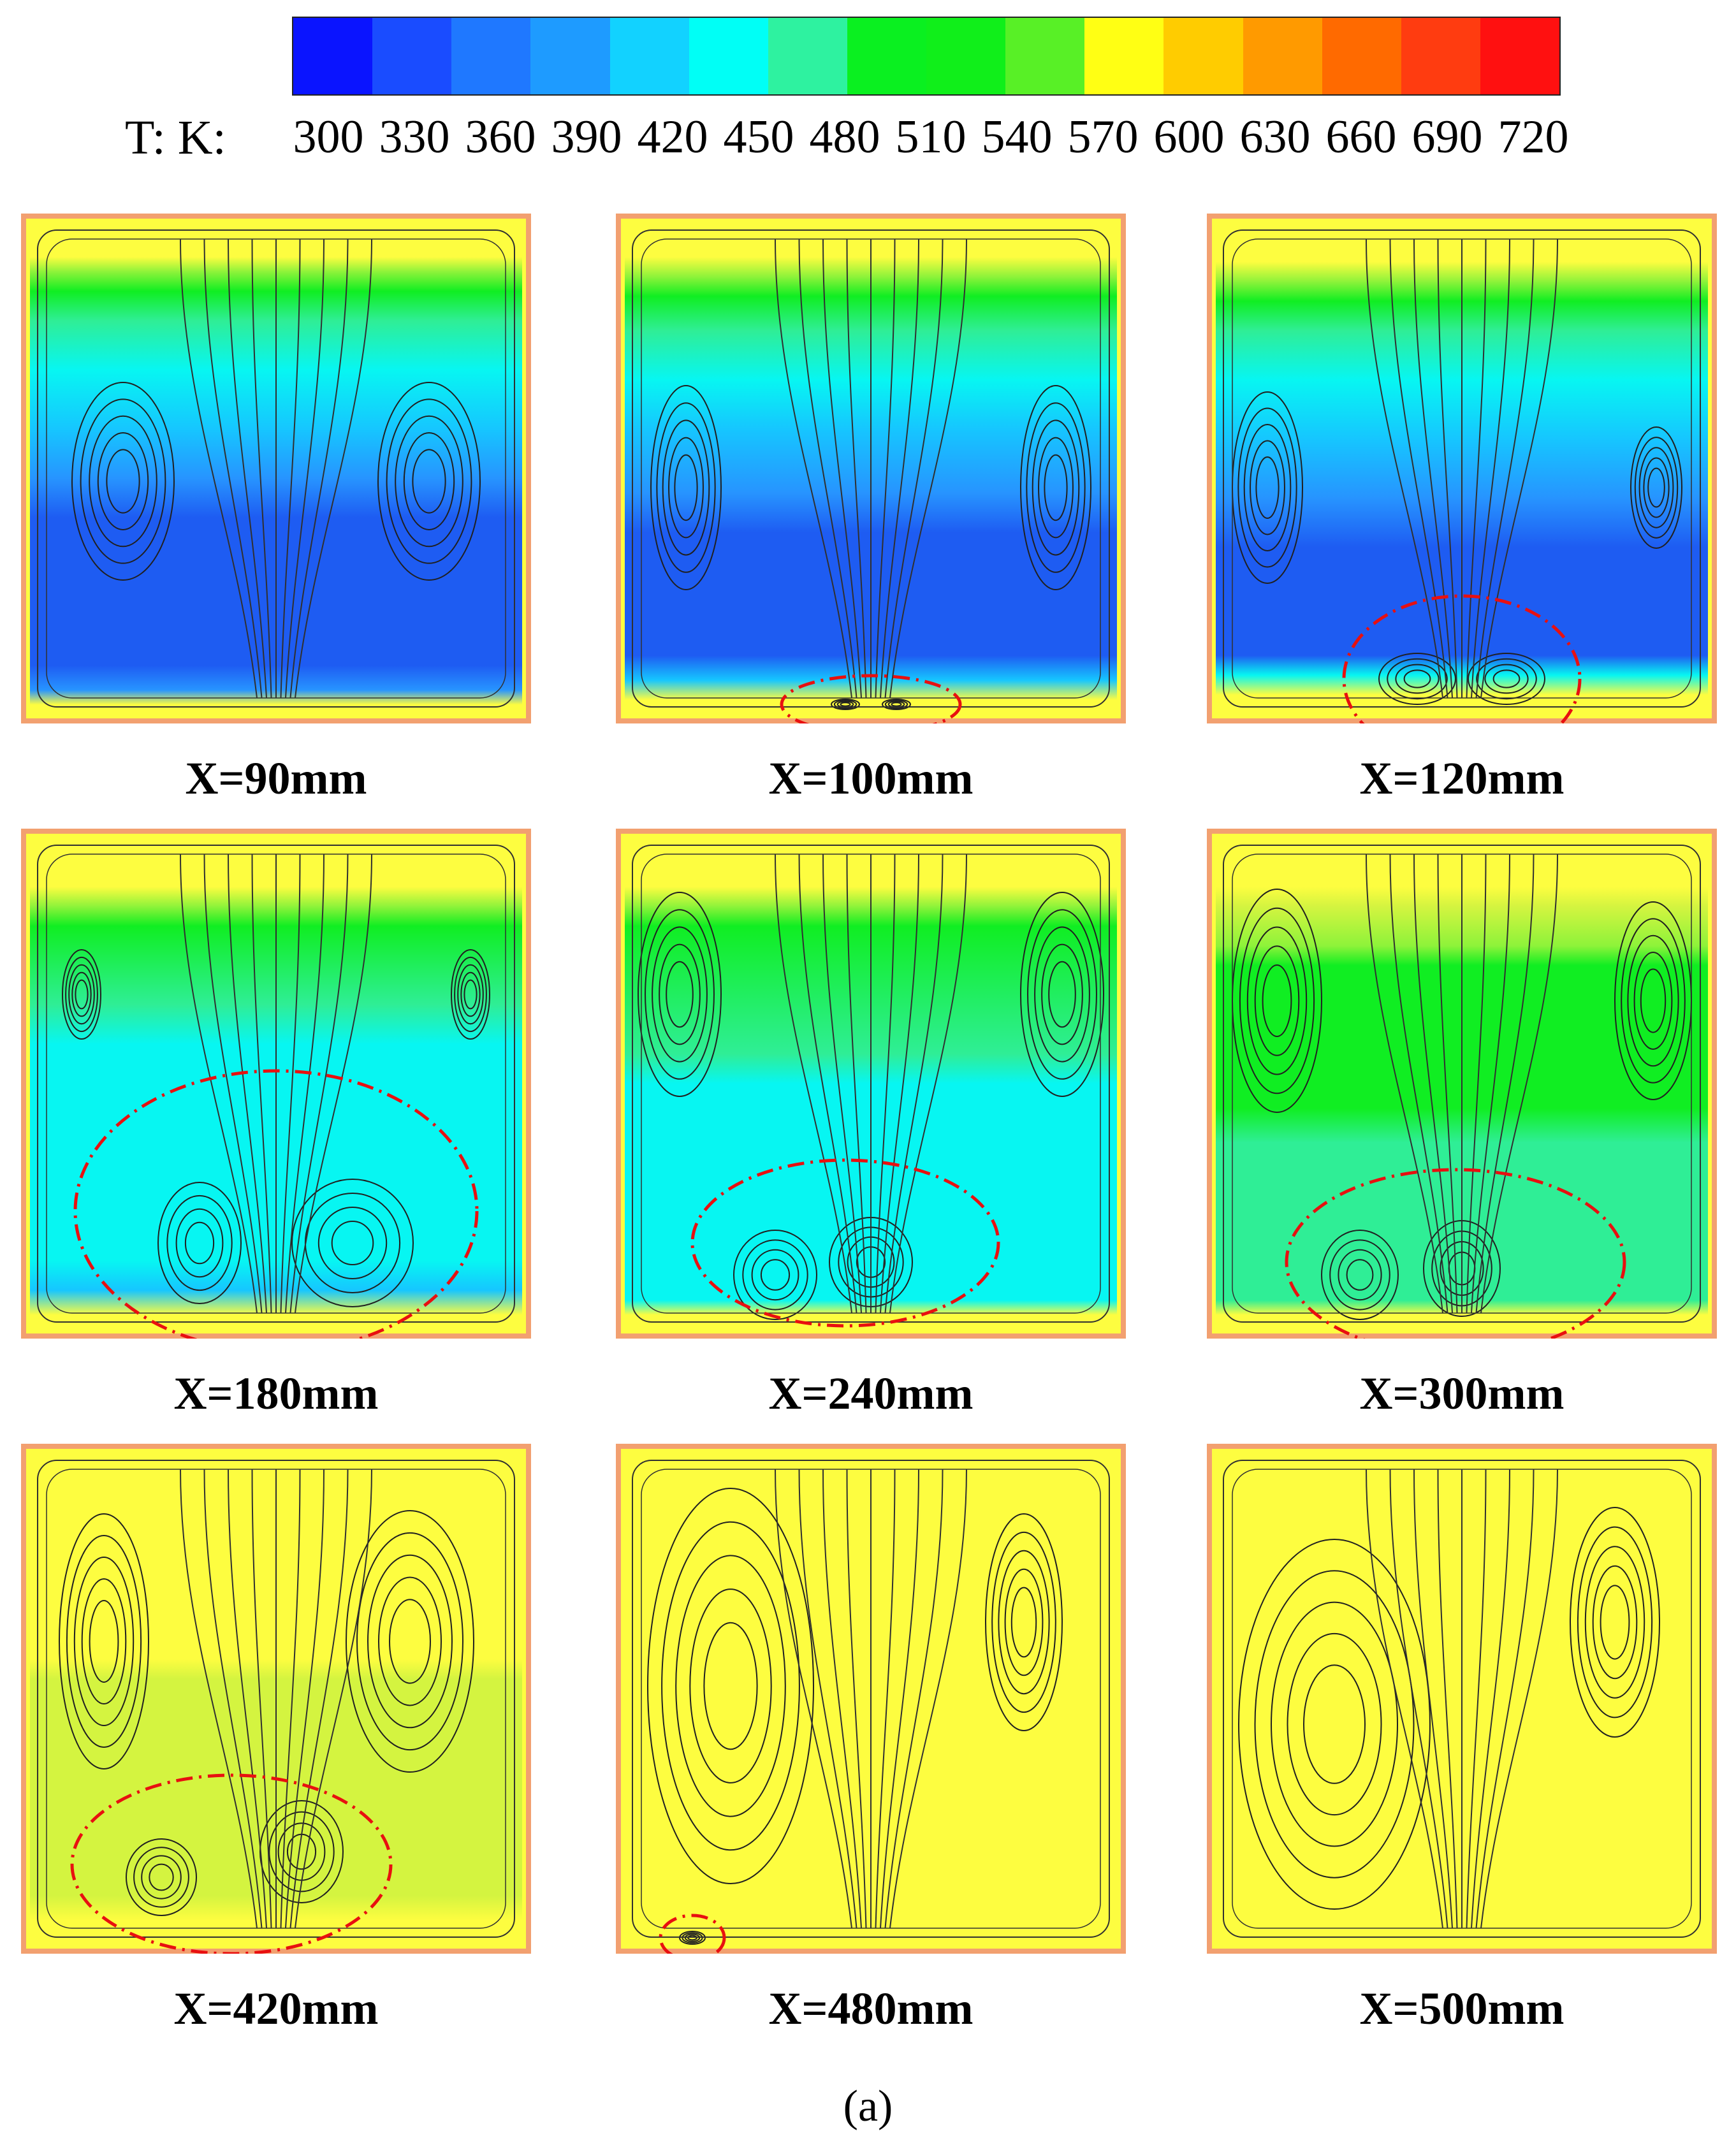 The width and height of the screenshot is (1736, 2136). Describe the element at coordinates (871, 1394) in the screenshot. I see `panel-caption: X=240mm` at that location.